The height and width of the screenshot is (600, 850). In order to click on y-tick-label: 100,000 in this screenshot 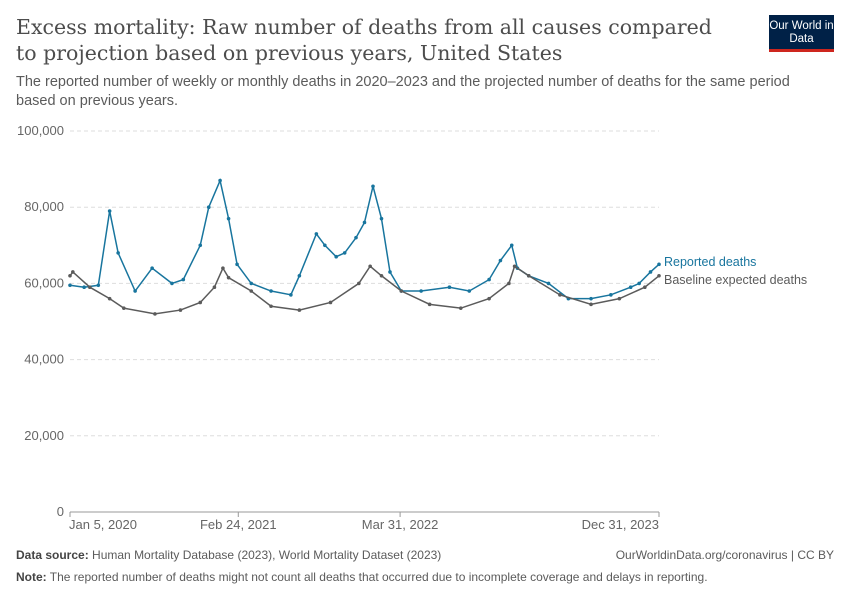, I will do `click(40, 130)`.